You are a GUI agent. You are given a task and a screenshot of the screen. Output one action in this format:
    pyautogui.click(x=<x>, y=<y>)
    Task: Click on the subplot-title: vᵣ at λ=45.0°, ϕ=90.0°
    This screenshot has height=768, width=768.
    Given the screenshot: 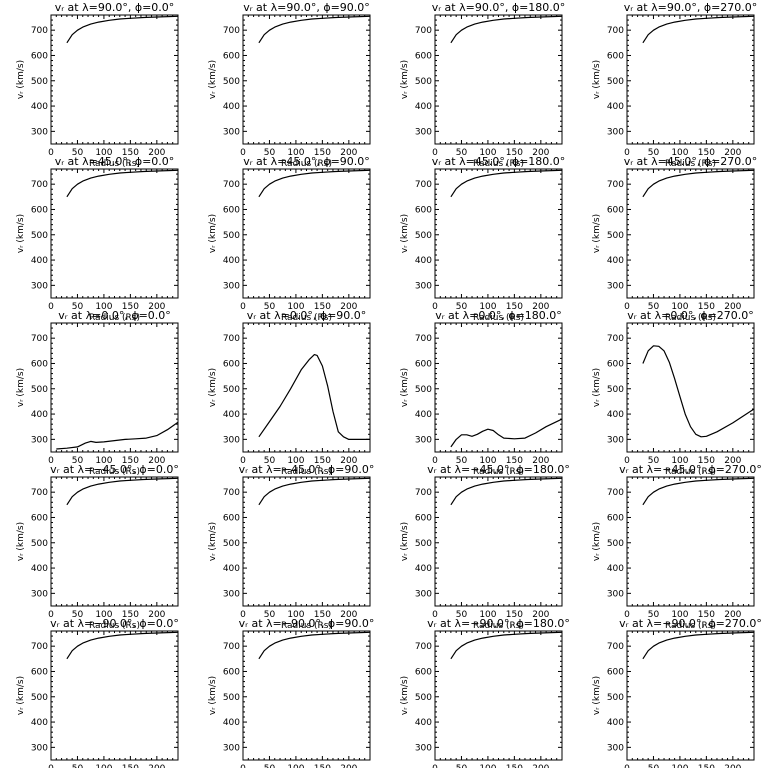 What is the action you would take?
    pyautogui.click(x=306, y=161)
    